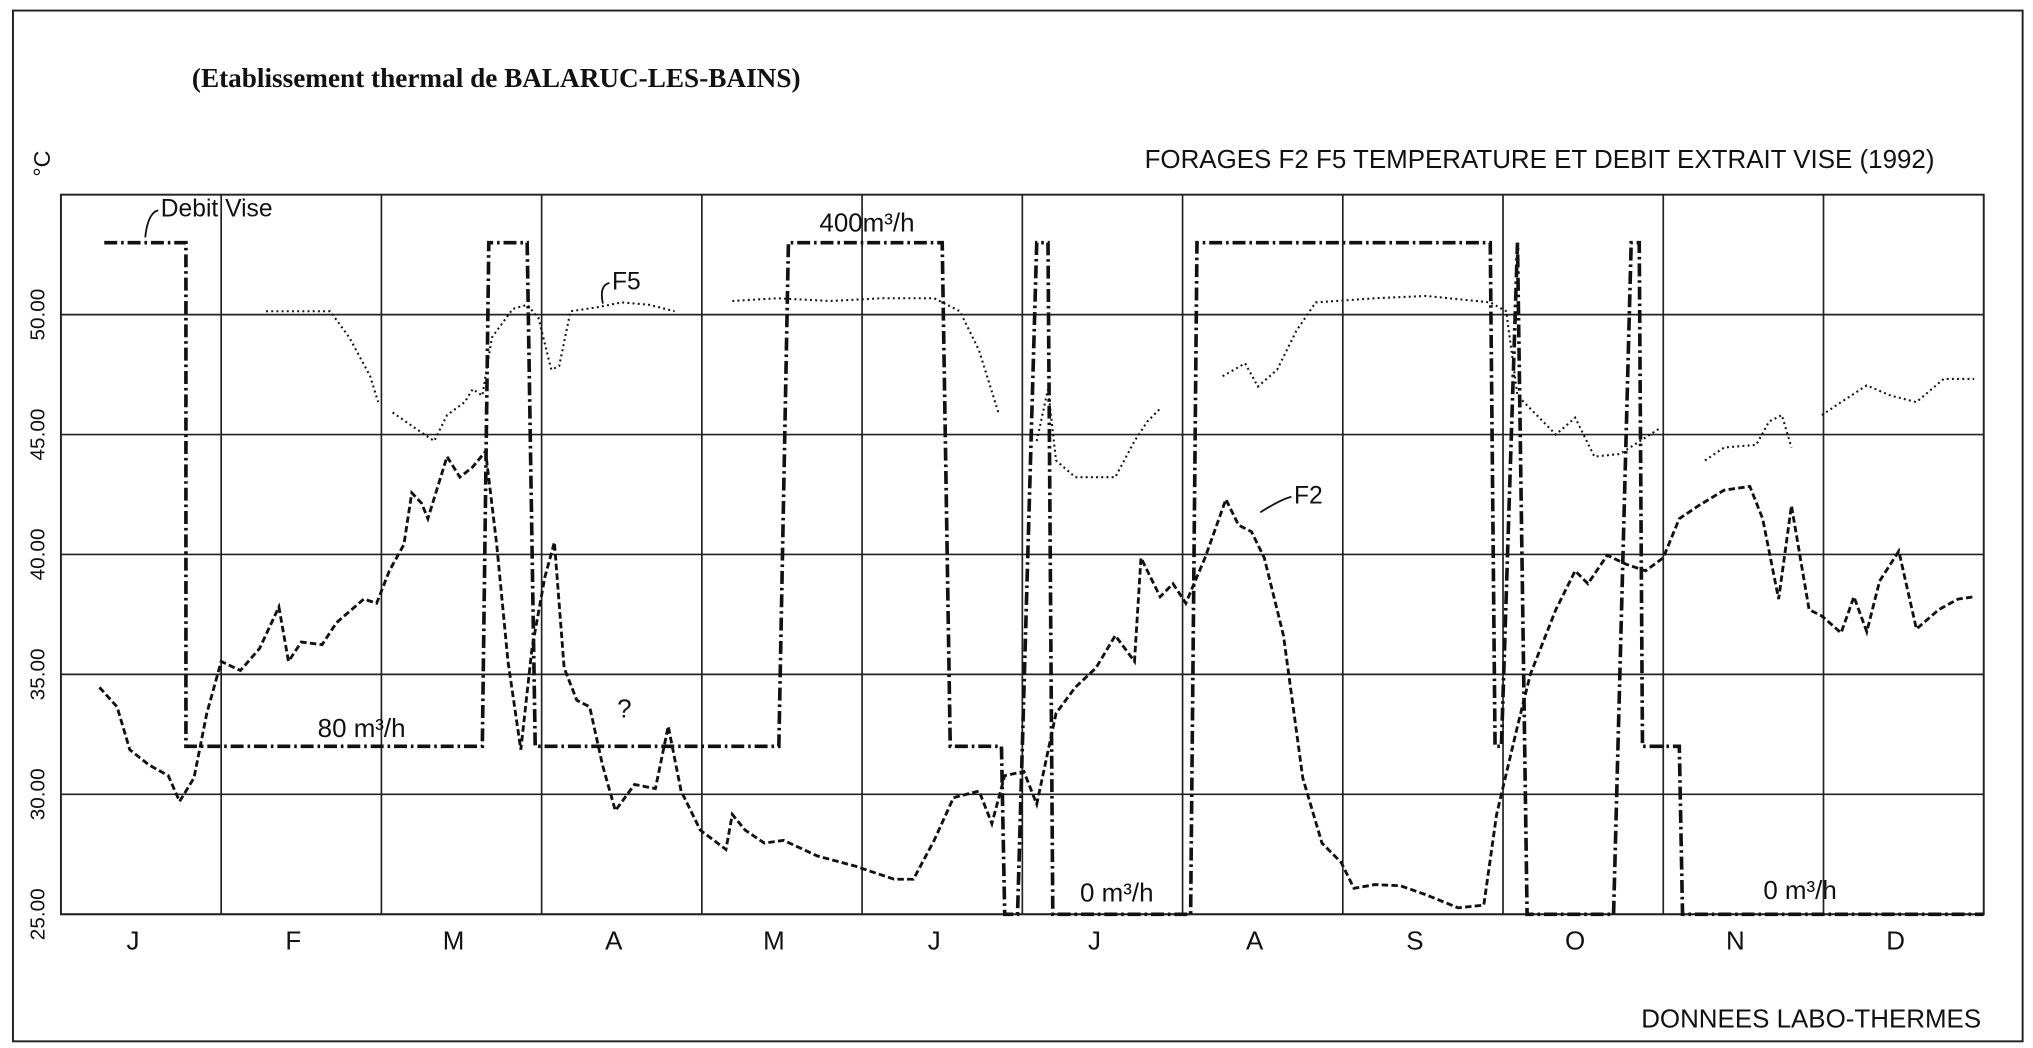  Describe the element at coordinates (217, 209) in the screenshot. I see `series-label: Debit Vise` at that location.